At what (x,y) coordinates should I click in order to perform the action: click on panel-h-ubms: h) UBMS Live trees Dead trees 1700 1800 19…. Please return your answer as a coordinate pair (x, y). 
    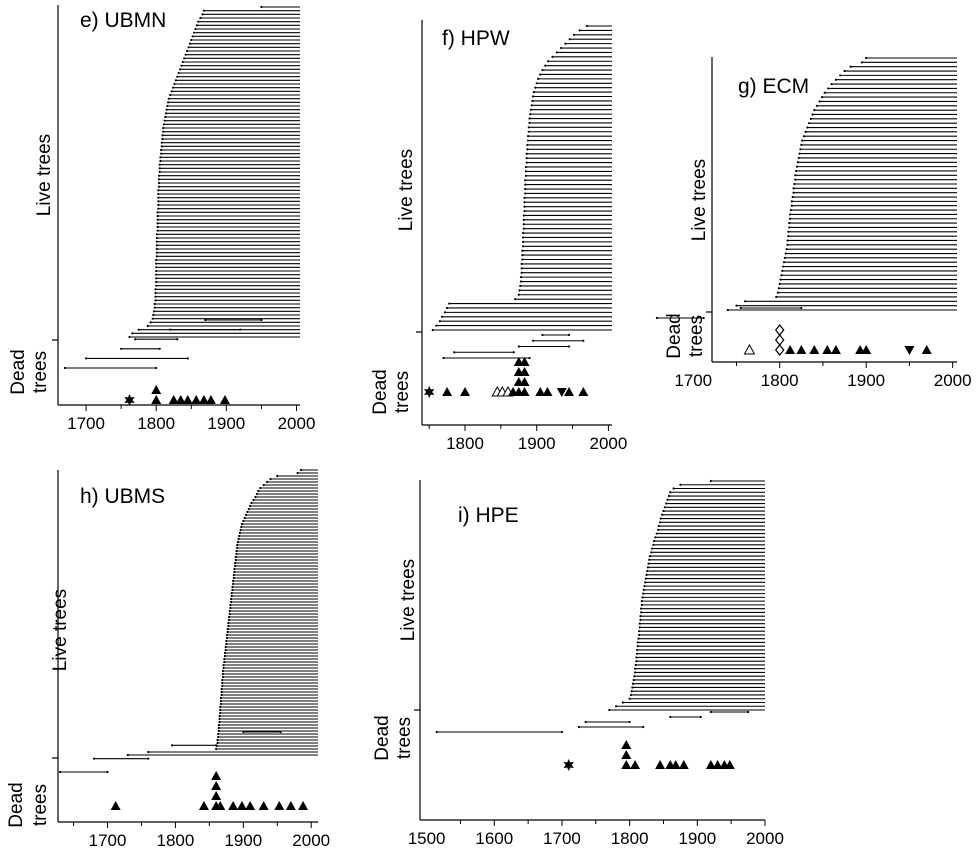
    Looking at the image, I should click on (168, 659).